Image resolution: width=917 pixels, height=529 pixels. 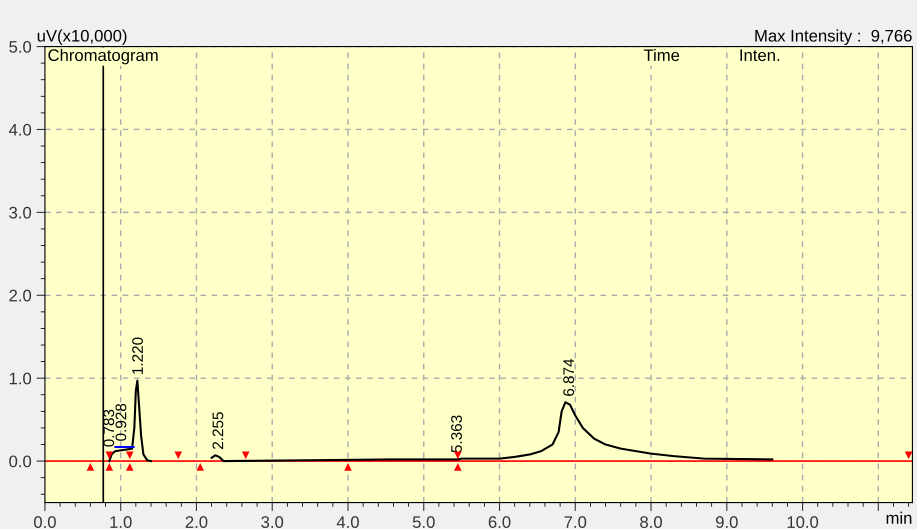 What do you see at coordinates (568, 377) in the screenshot?
I see `annotation: 6.874` at bounding box center [568, 377].